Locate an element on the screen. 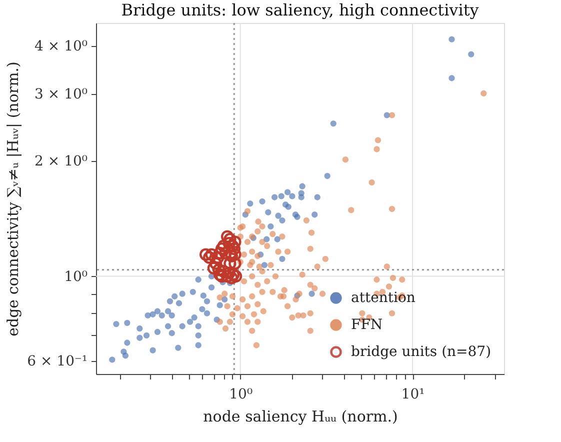  y-tick-label: 3 × 10⁰ is located at coordinates (61, 94).